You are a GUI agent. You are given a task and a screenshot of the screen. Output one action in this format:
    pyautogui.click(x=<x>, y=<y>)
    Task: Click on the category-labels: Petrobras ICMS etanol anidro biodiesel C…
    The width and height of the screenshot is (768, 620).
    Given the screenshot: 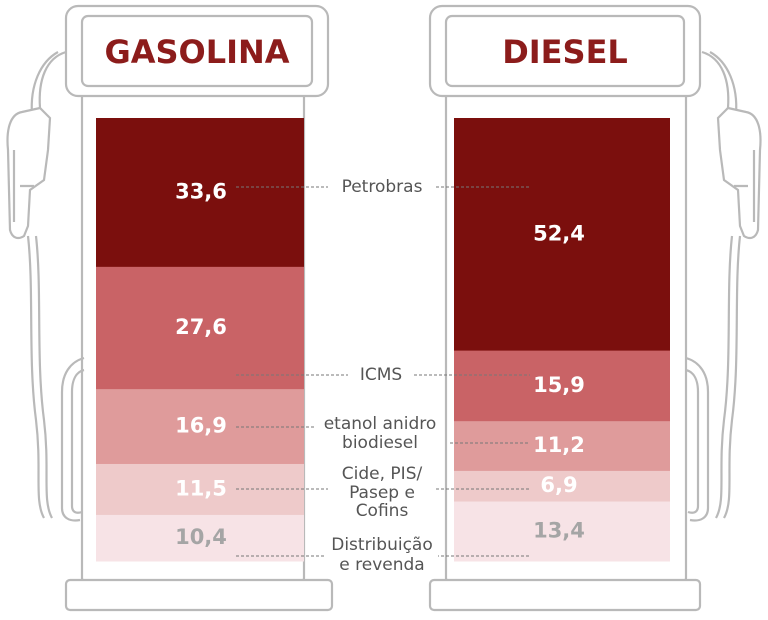 What is the action you would take?
    pyautogui.click(x=381, y=375)
    